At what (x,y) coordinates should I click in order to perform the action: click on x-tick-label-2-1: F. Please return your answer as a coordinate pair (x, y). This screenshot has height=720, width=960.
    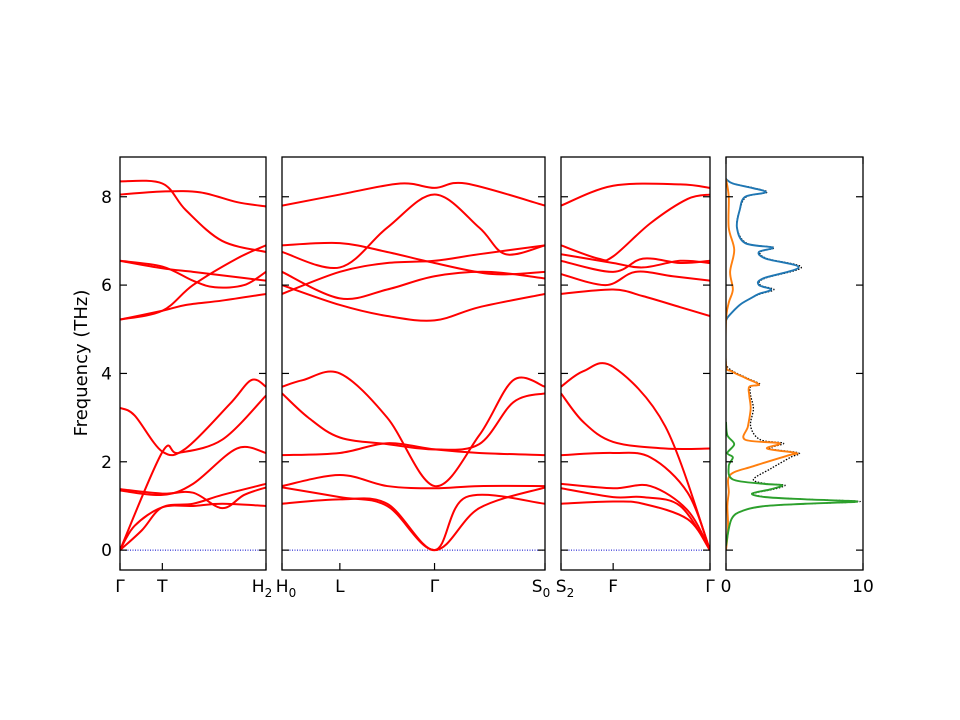
    Looking at the image, I should click on (613, 587).